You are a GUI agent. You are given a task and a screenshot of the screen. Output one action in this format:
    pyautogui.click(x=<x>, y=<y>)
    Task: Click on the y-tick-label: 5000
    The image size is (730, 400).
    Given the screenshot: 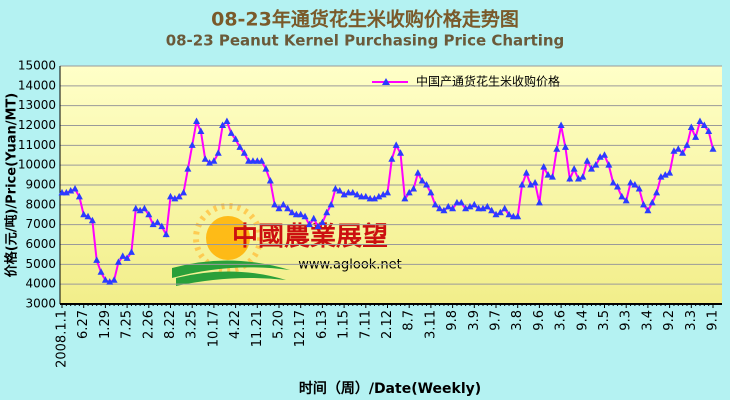 What is the action you would take?
    pyautogui.click(x=40, y=264)
    